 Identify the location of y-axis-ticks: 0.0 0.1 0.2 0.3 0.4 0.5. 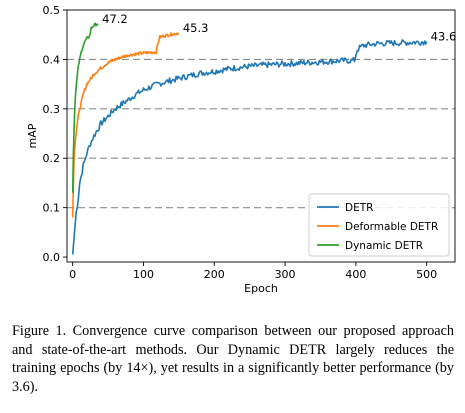
(55, 134).